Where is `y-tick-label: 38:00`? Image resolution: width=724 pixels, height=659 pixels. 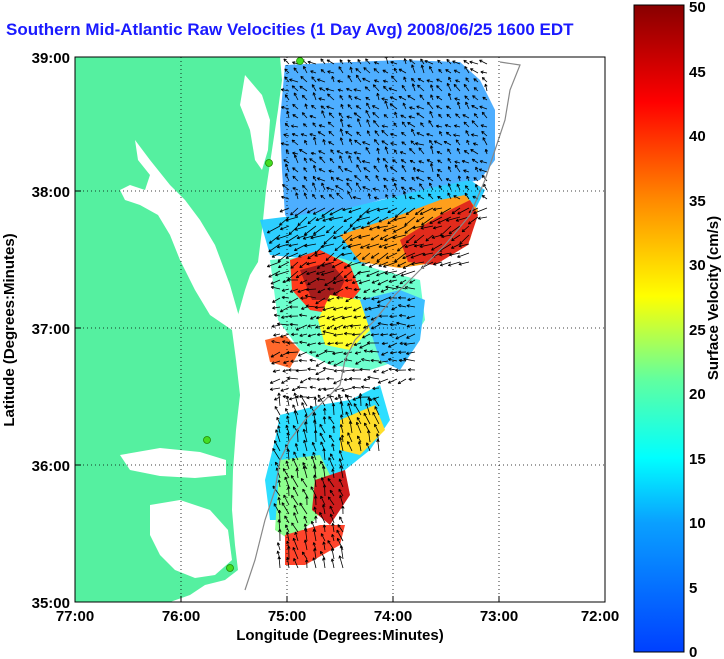
y-tick-label: 38:00 is located at coordinates (51, 192).